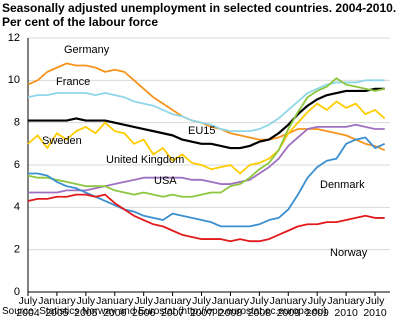 This screenshot has width=400, height=320. Describe the element at coordinates (17, 250) in the screenshot. I see `y-tick-label: 2` at that location.